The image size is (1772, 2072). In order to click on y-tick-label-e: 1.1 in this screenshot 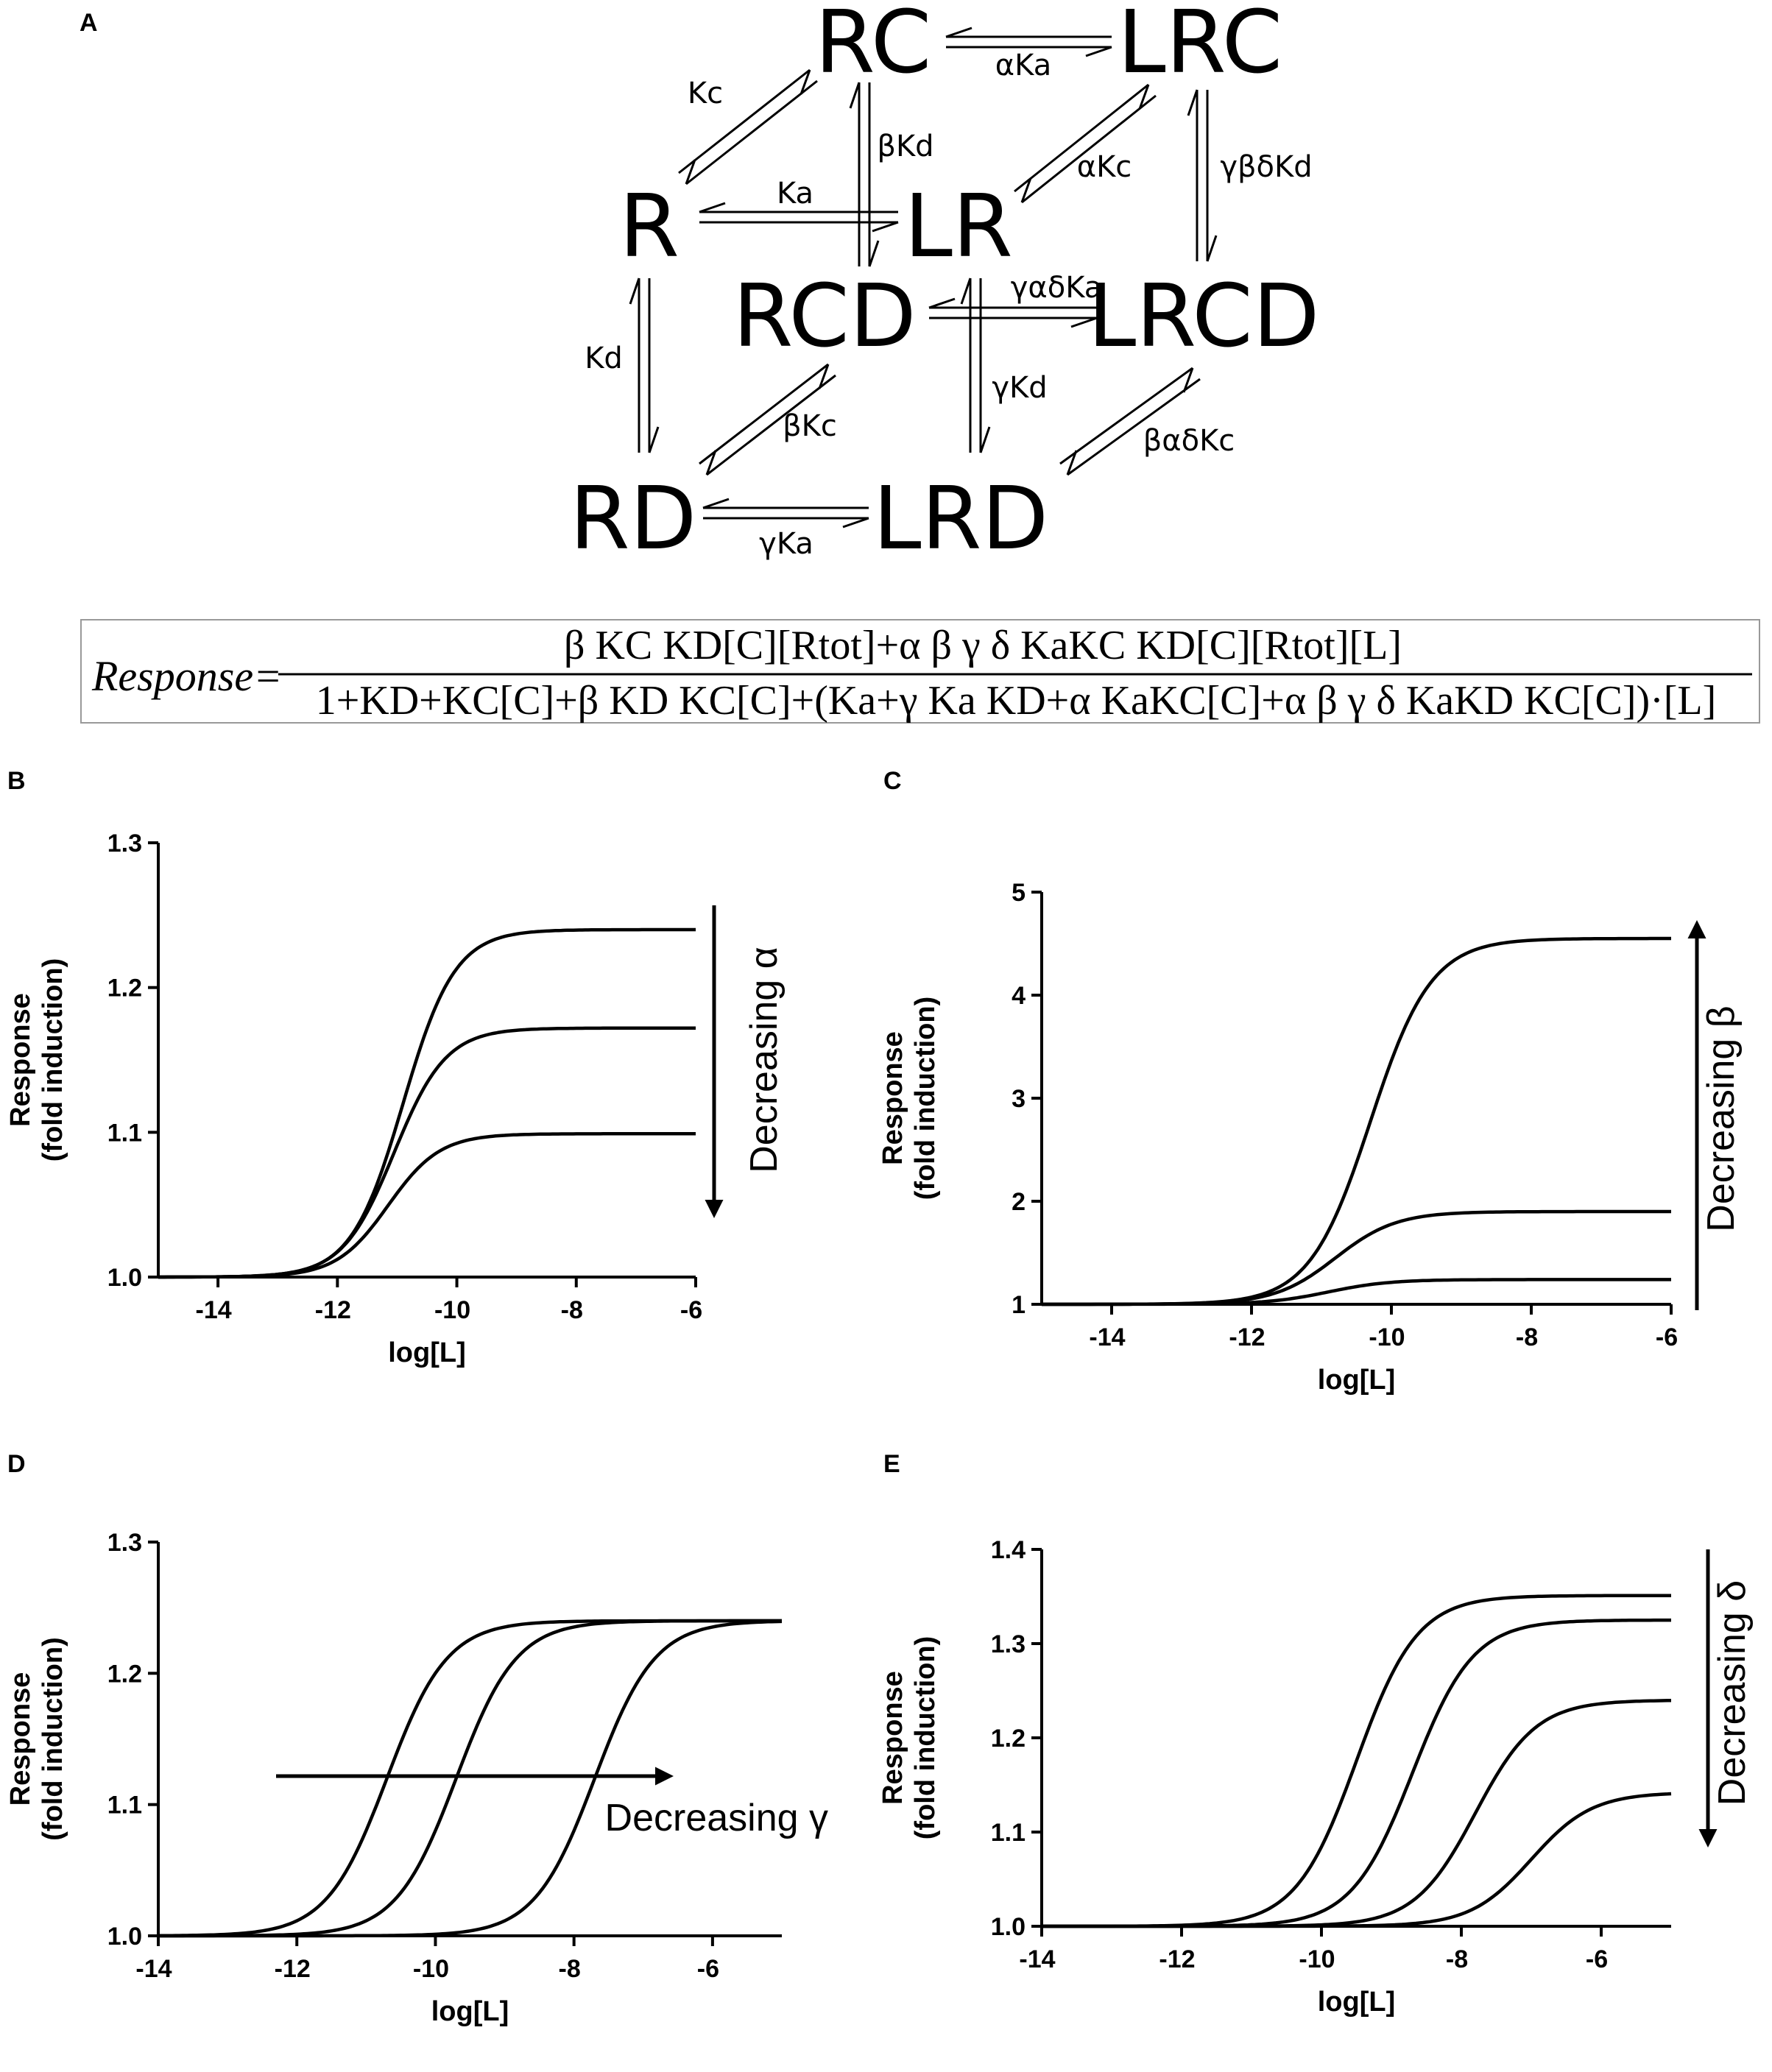, I will do `click(1008, 1833)`.